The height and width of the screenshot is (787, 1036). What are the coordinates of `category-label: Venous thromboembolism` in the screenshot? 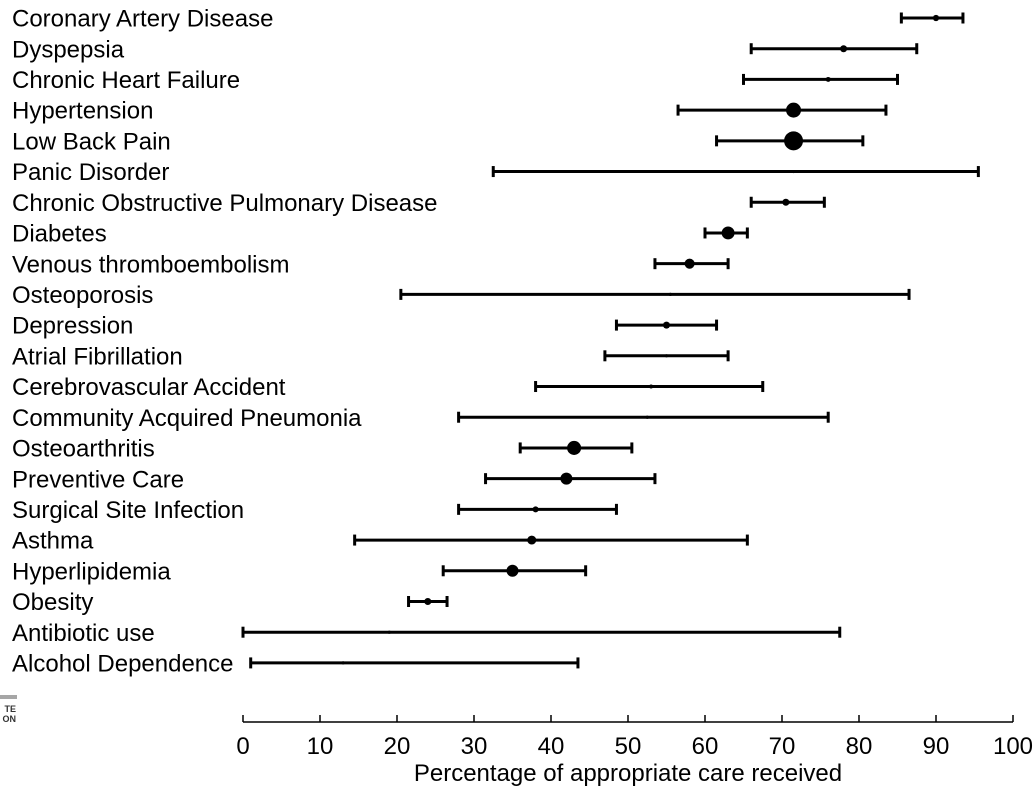 It's located at (150, 264).